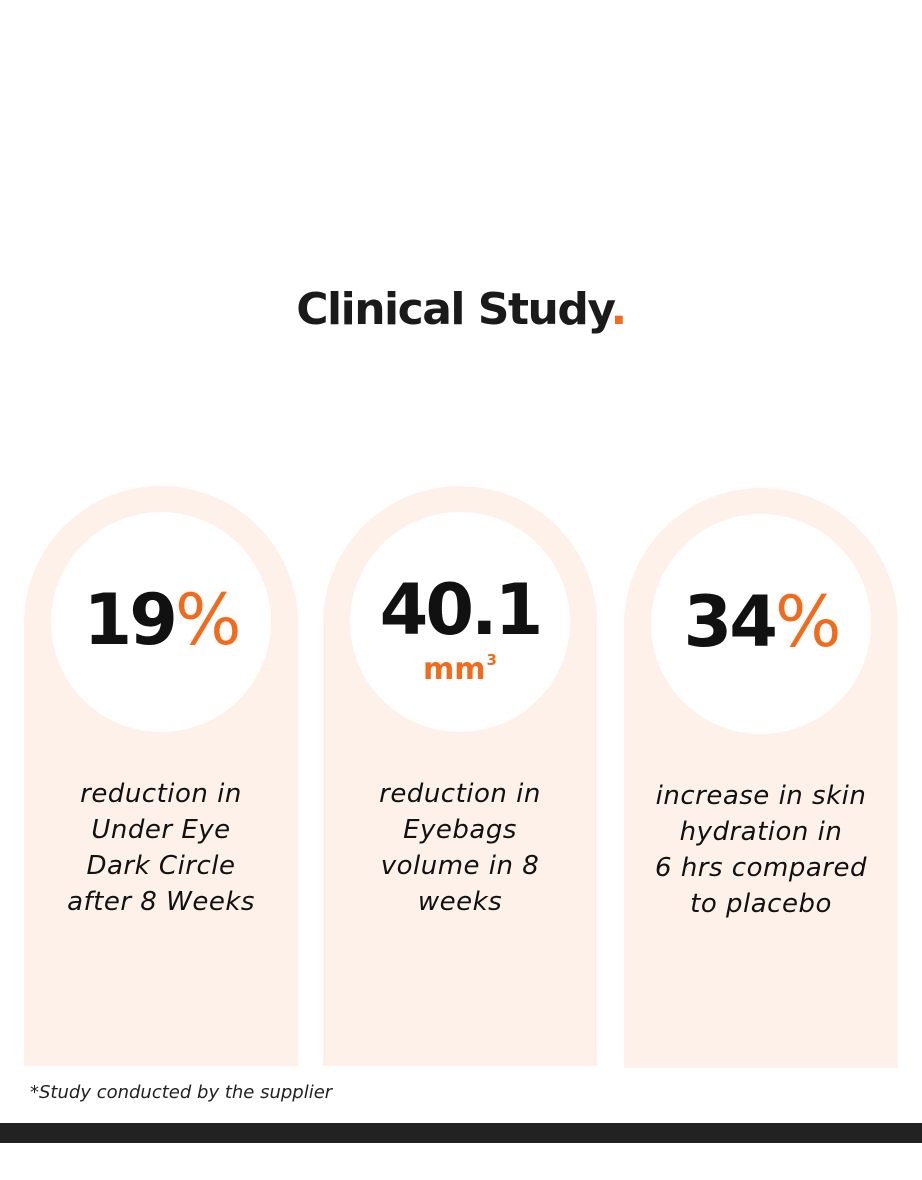  Describe the element at coordinates (761, 904) in the screenshot. I see `description-line: to placebo` at that location.